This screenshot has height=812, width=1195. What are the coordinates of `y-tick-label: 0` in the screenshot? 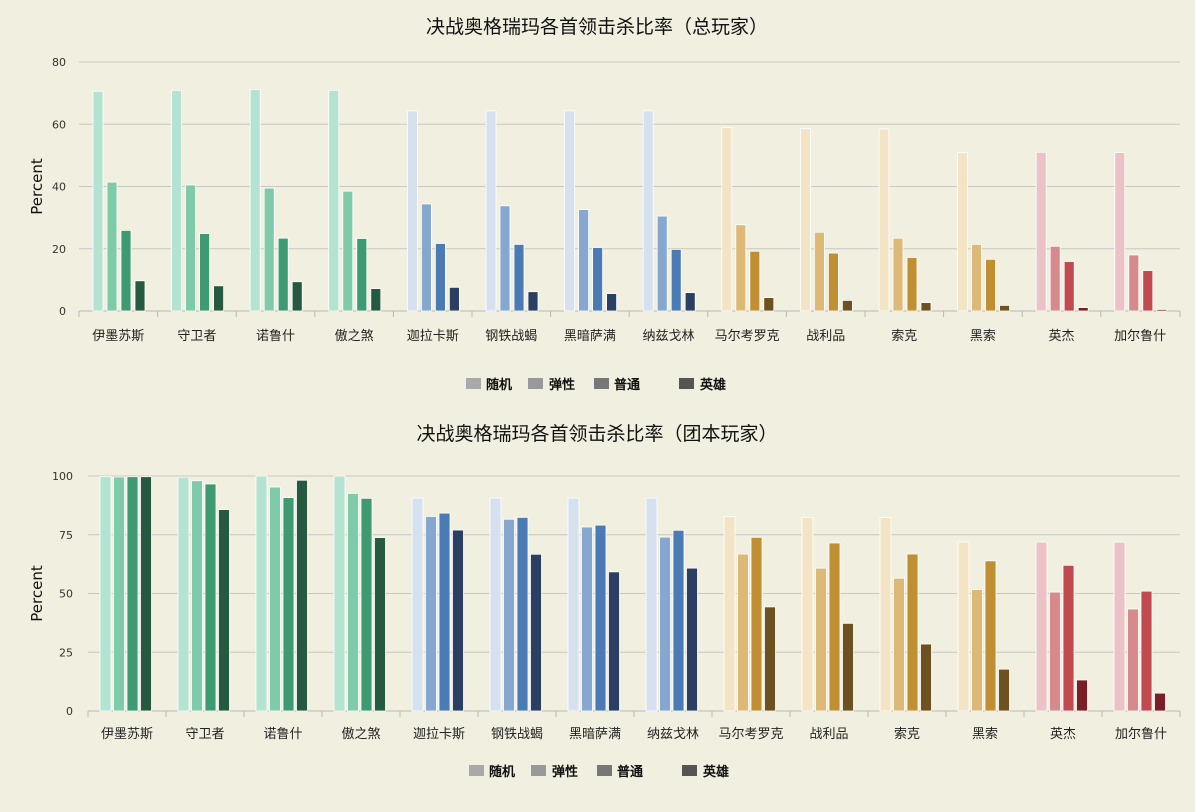 It's located at (69, 711).